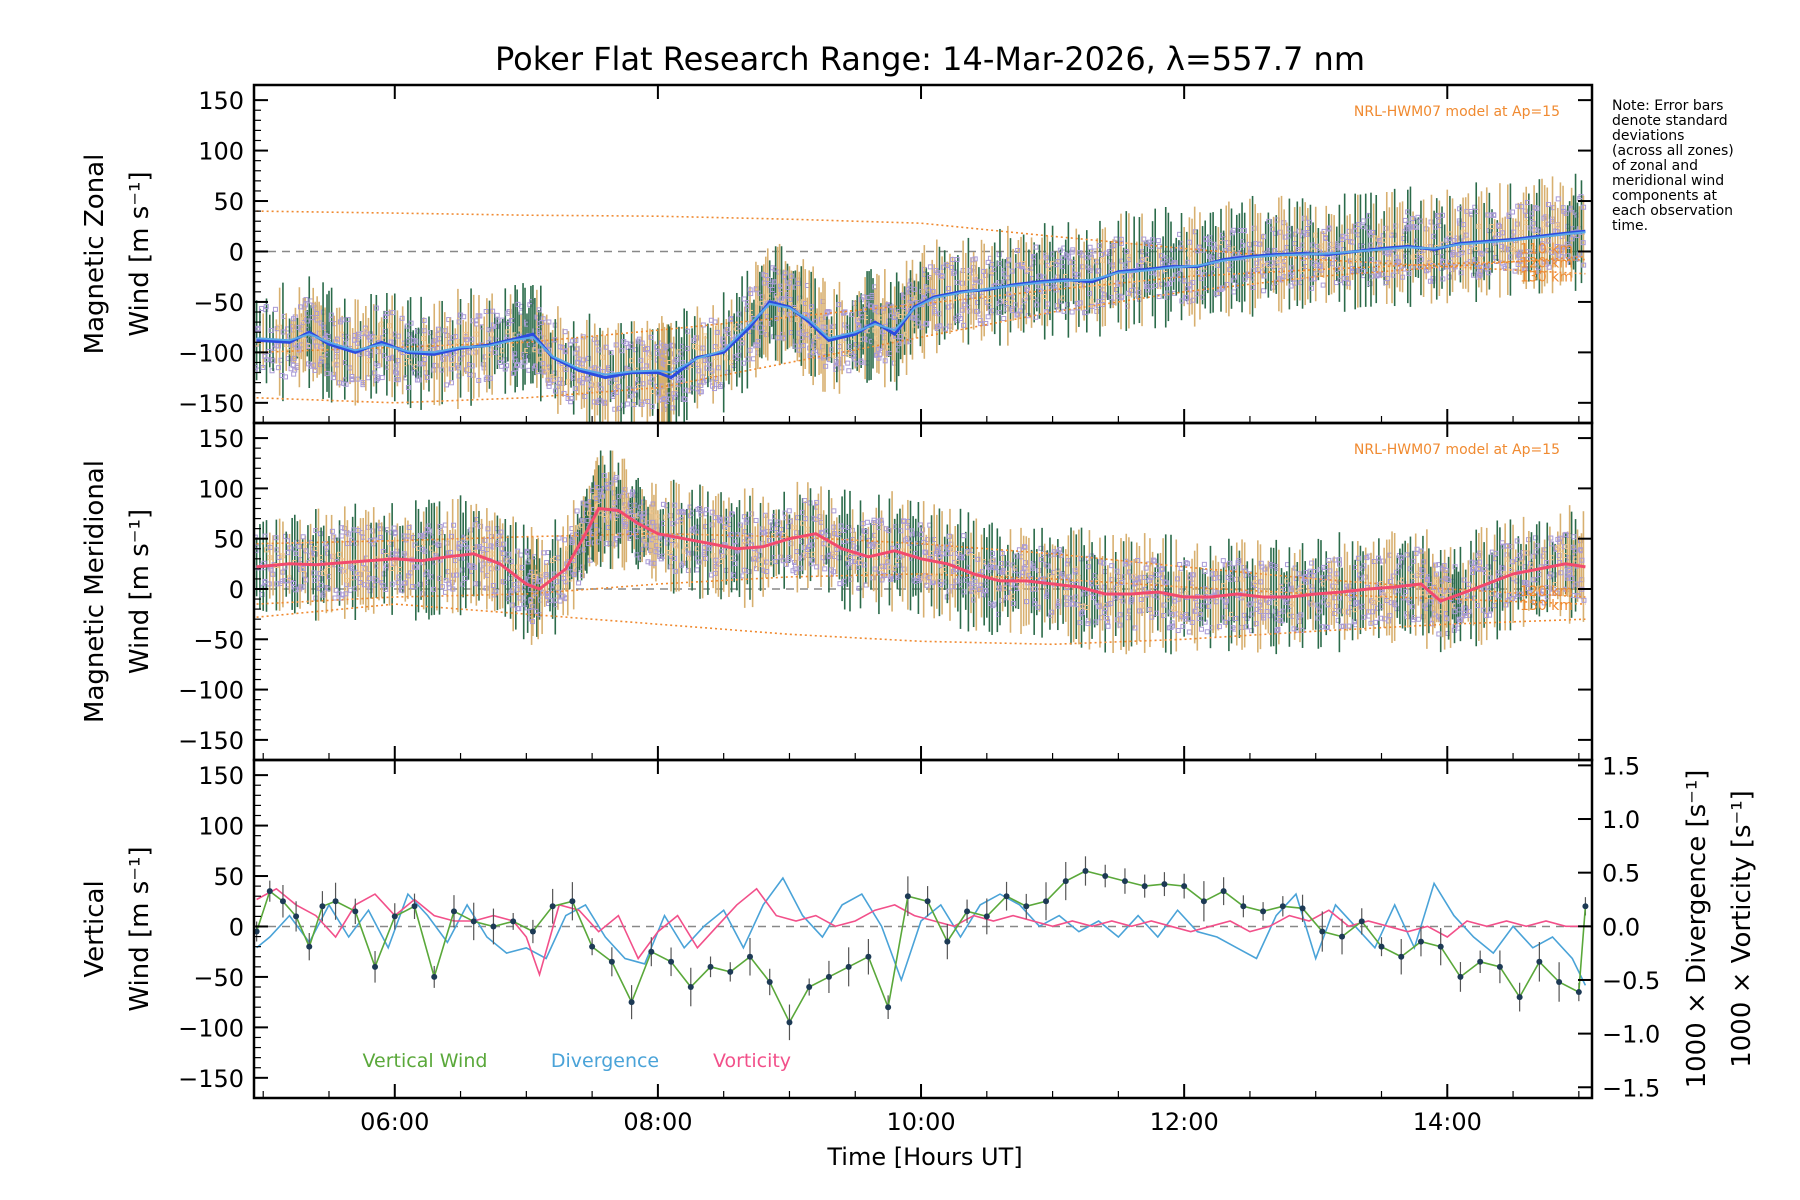  What do you see at coordinates (1672, 211) in the screenshot?
I see `note-line: each observation` at bounding box center [1672, 211].